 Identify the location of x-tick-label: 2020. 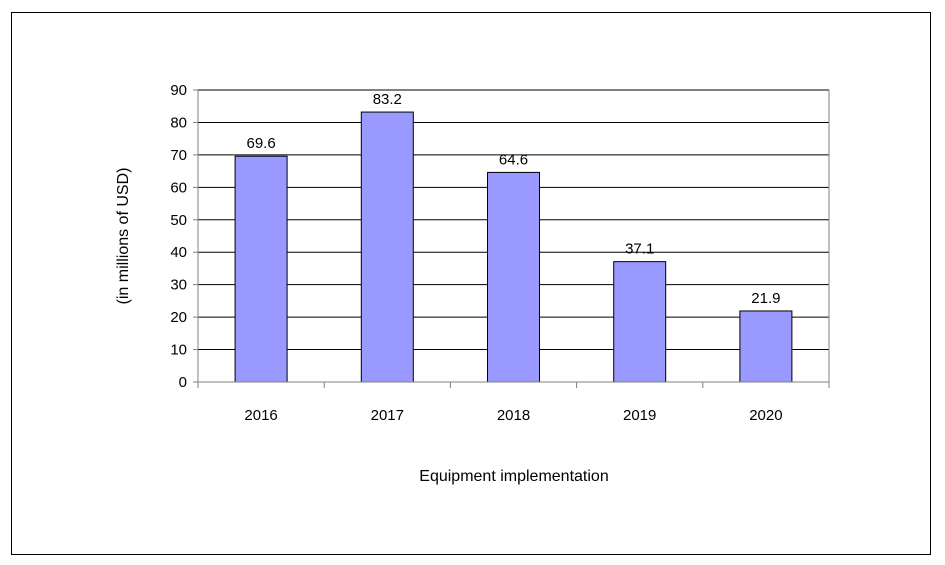
(765, 415).